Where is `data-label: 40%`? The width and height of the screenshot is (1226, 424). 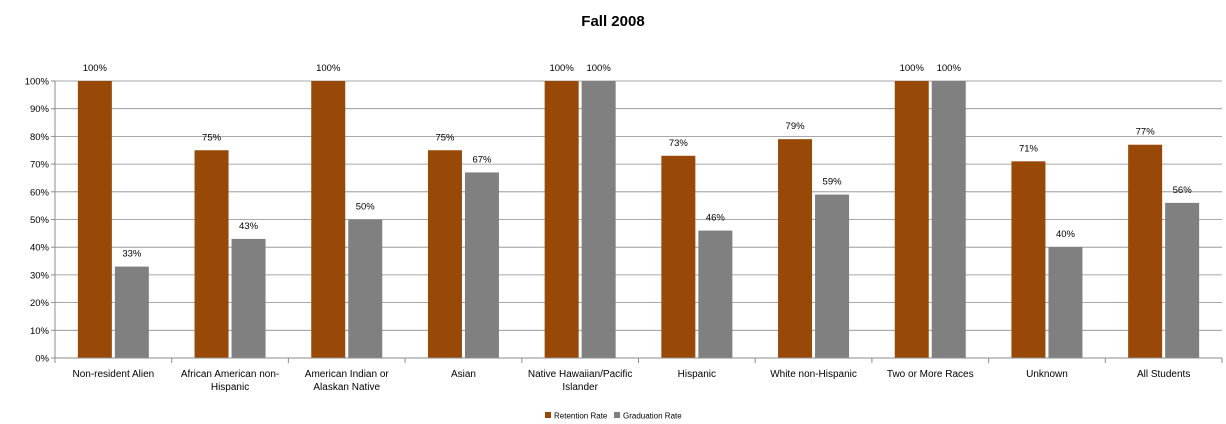 data-label: 40% is located at coordinates (1066, 234).